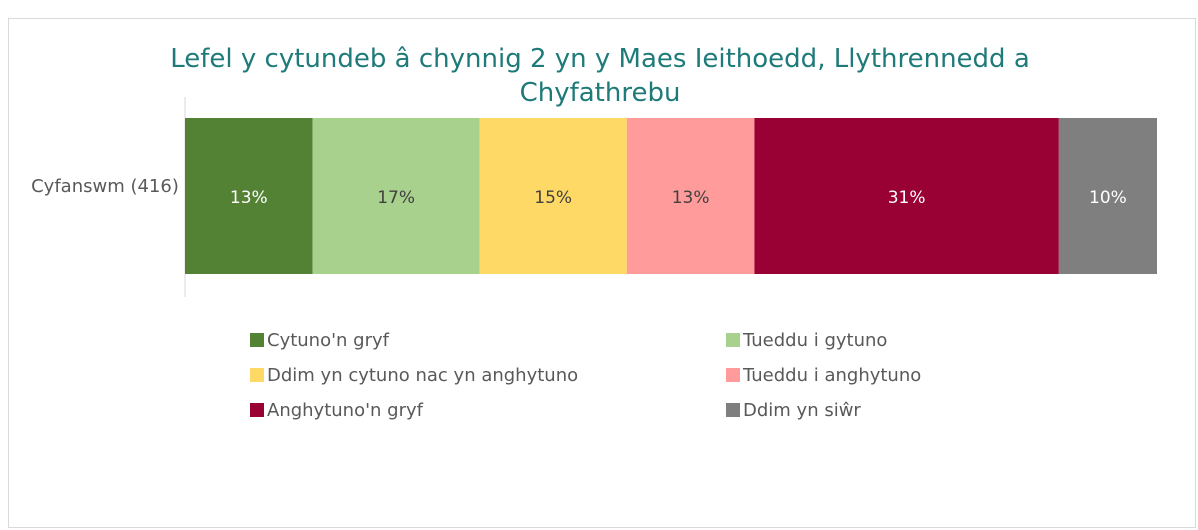 Image resolution: width=1198 pixels, height=530 pixels. Describe the element at coordinates (328, 340) in the screenshot. I see `legend-label: Cytuno'n gryf` at that location.